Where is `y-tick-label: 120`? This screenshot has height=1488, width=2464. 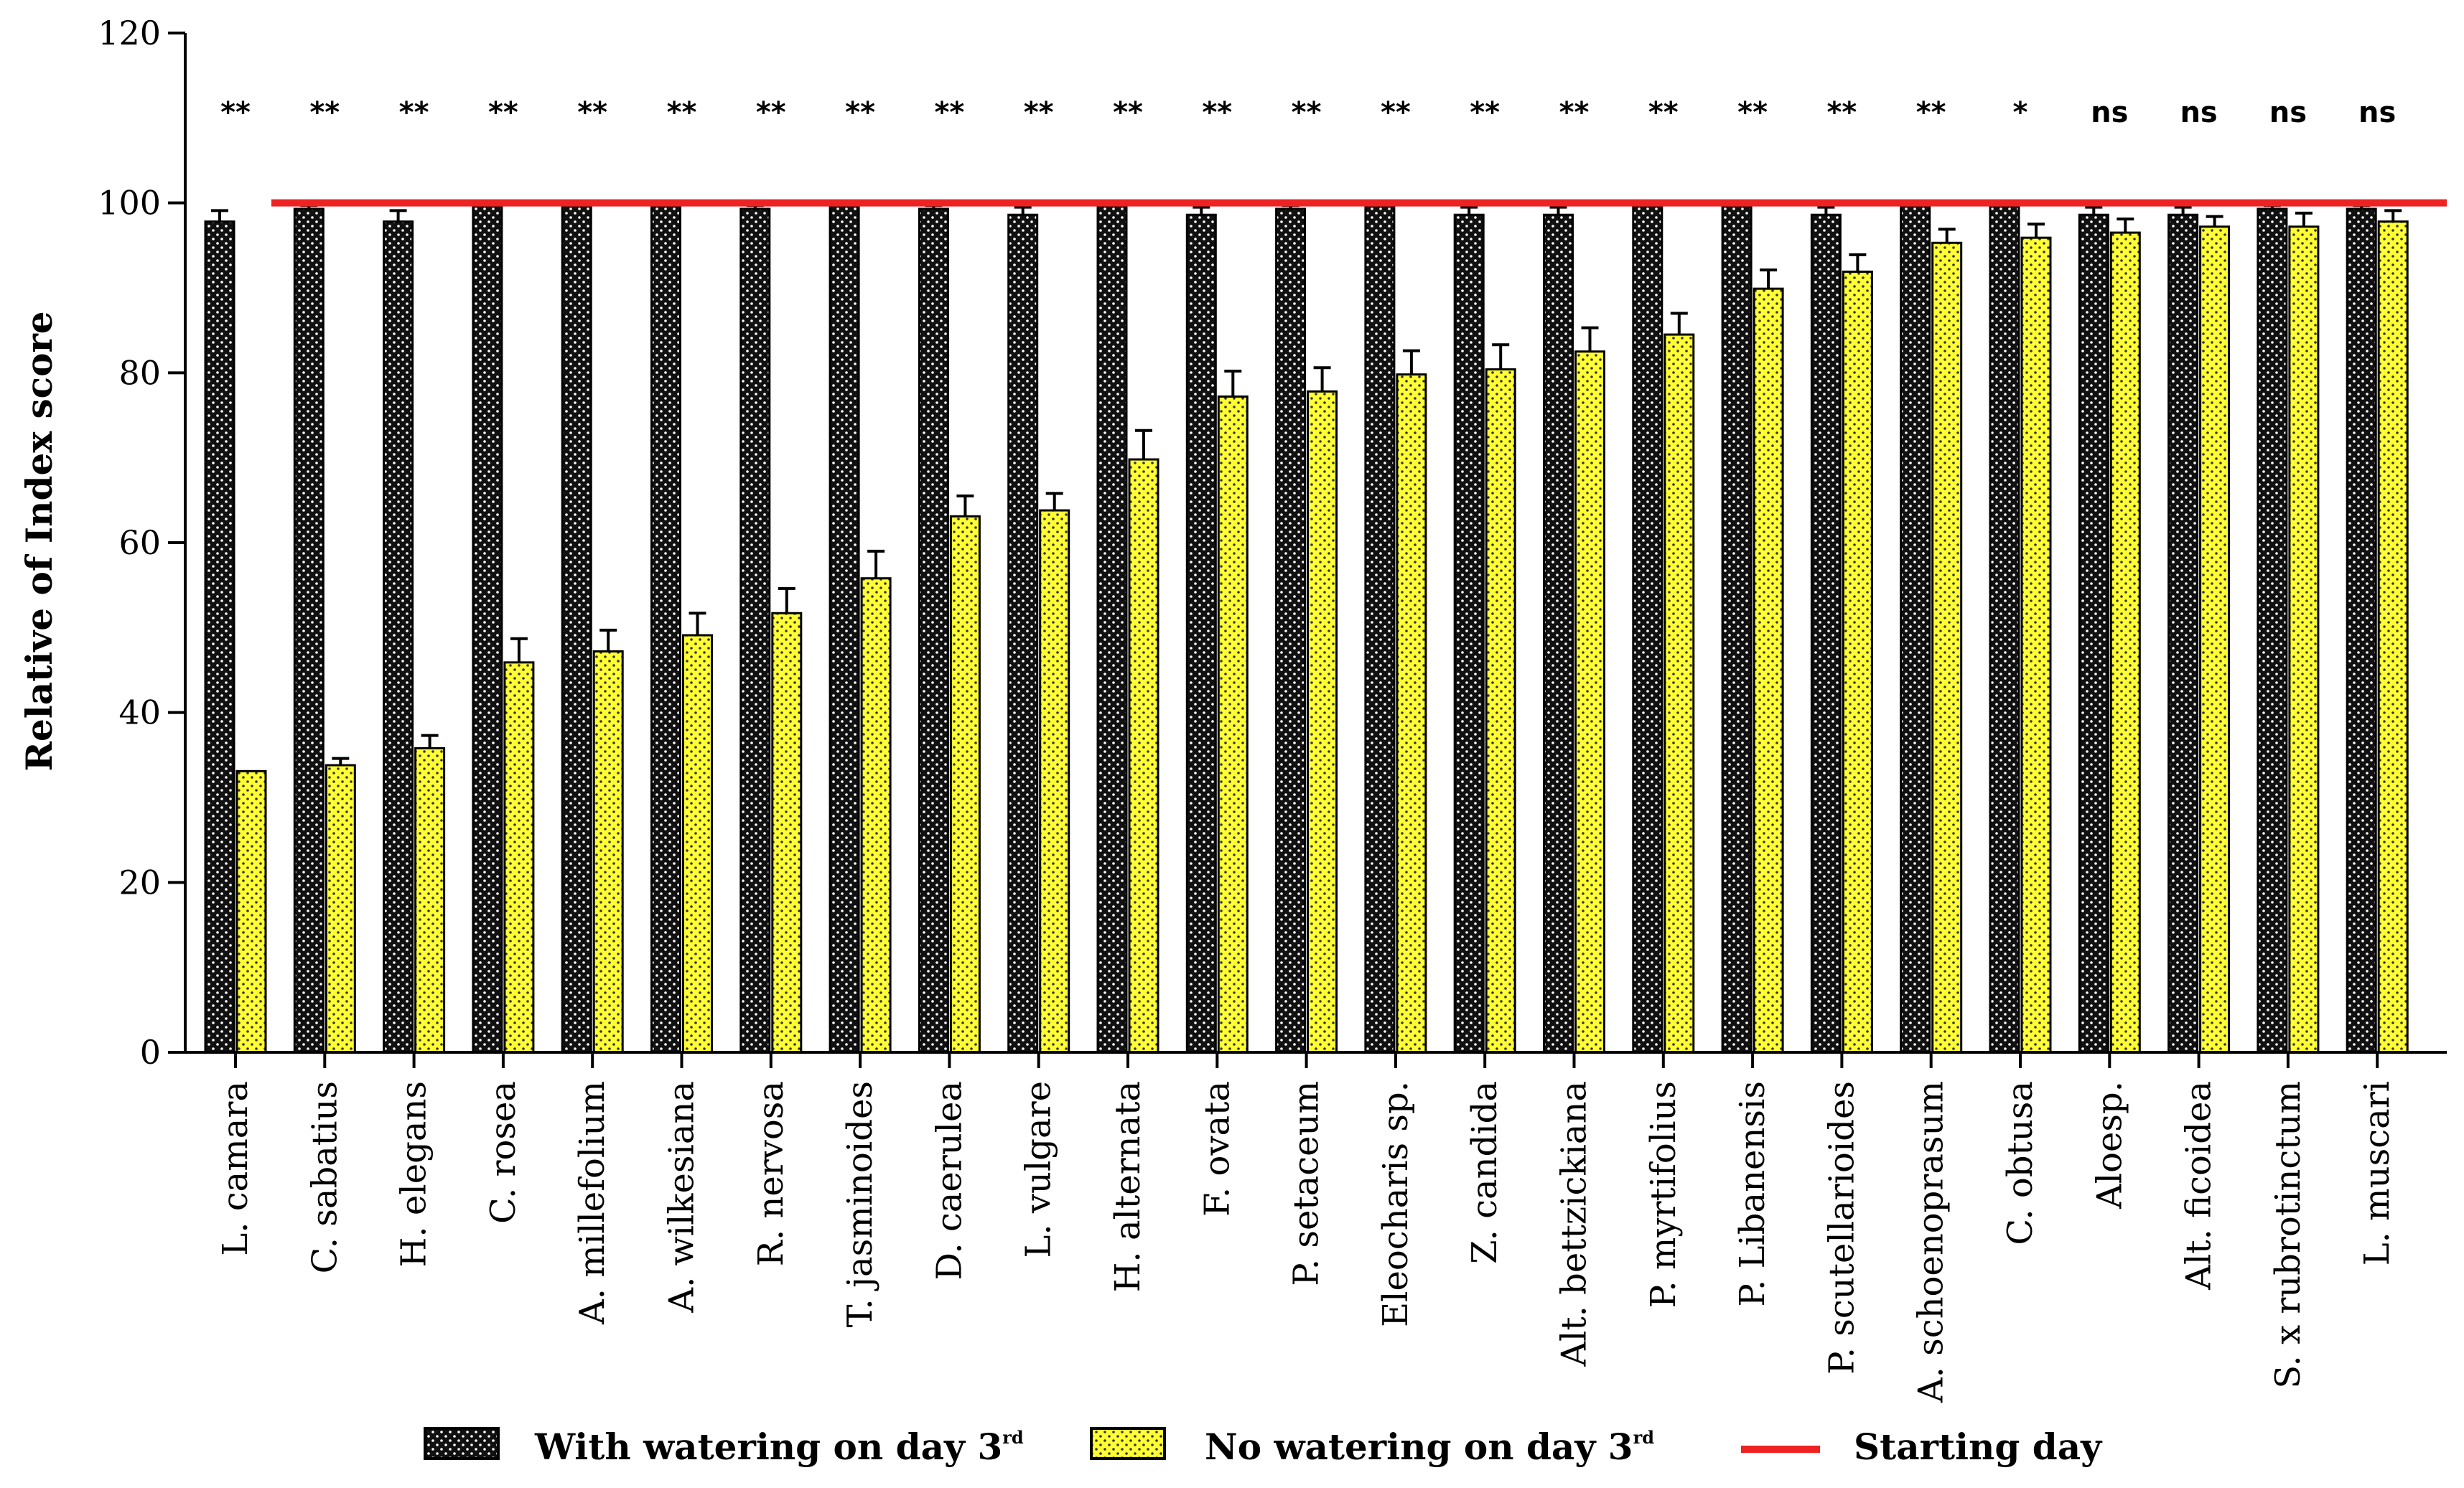 y-tick-label: 120 is located at coordinates (129, 33).